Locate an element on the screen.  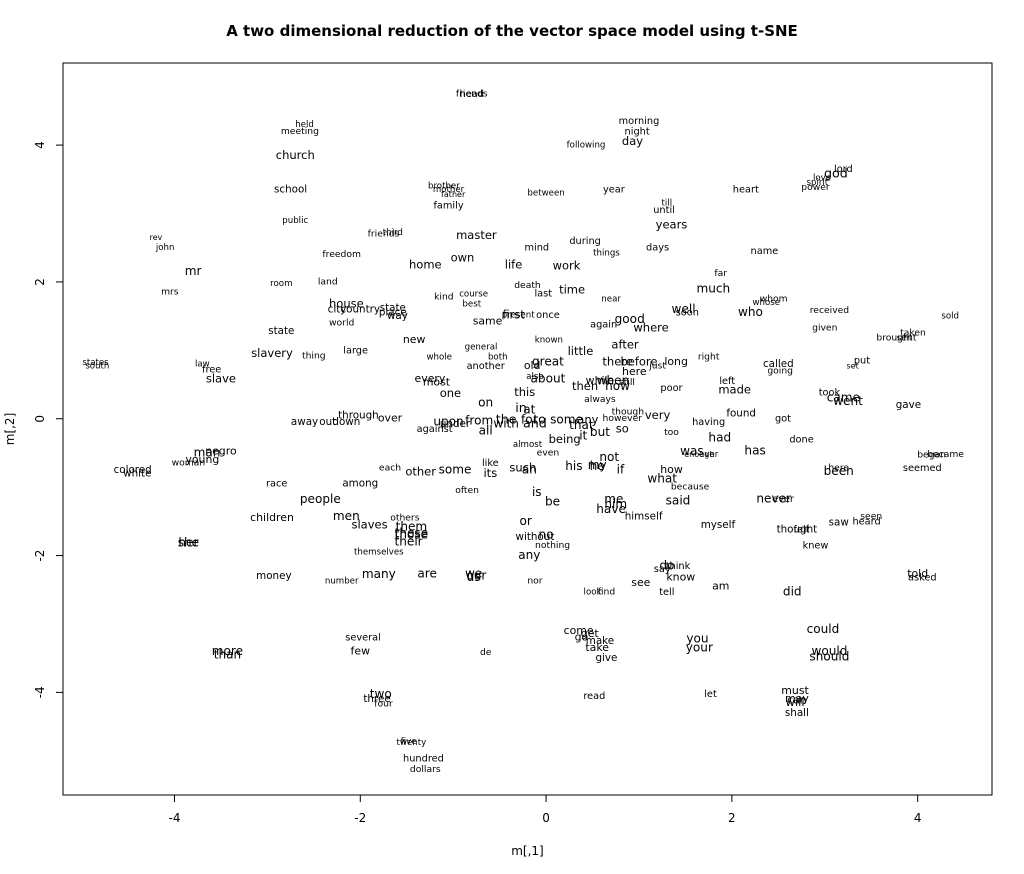
word-point: said is located at coordinates (678, 500).